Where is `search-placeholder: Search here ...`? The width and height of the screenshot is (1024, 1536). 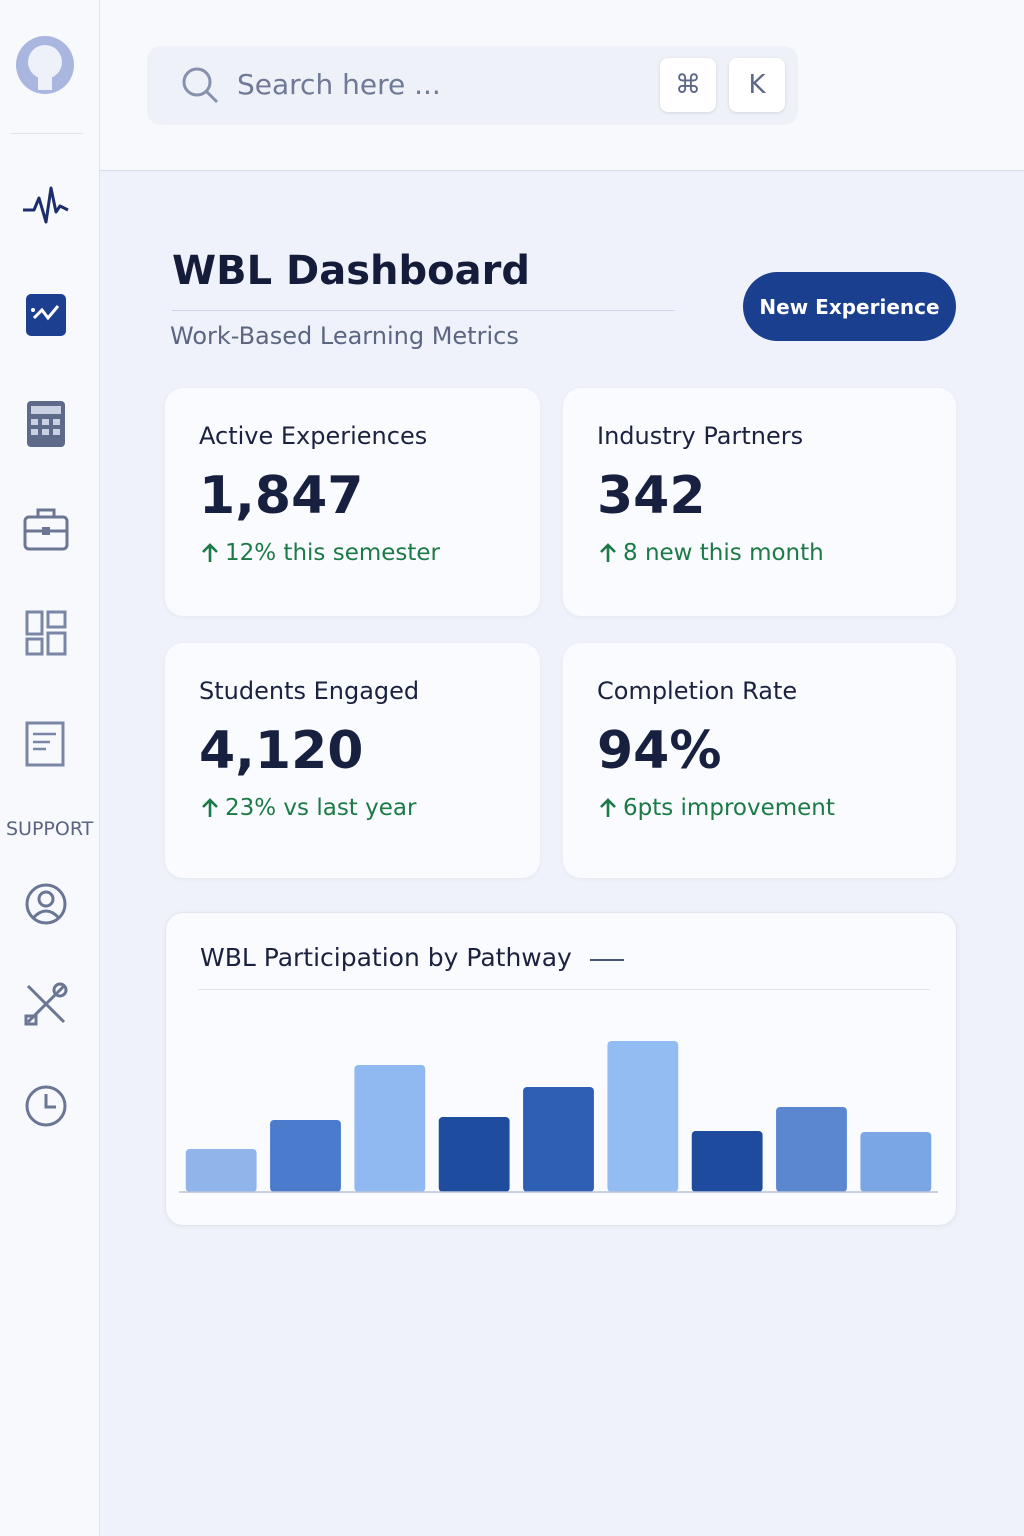
search-placeholder: Search here ... is located at coordinates (339, 84).